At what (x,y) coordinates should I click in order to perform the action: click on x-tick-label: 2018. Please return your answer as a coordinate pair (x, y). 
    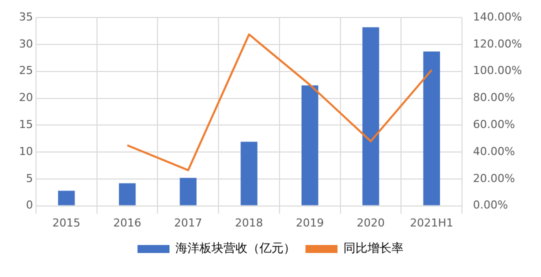
    Looking at the image, I should click on (249, 223).